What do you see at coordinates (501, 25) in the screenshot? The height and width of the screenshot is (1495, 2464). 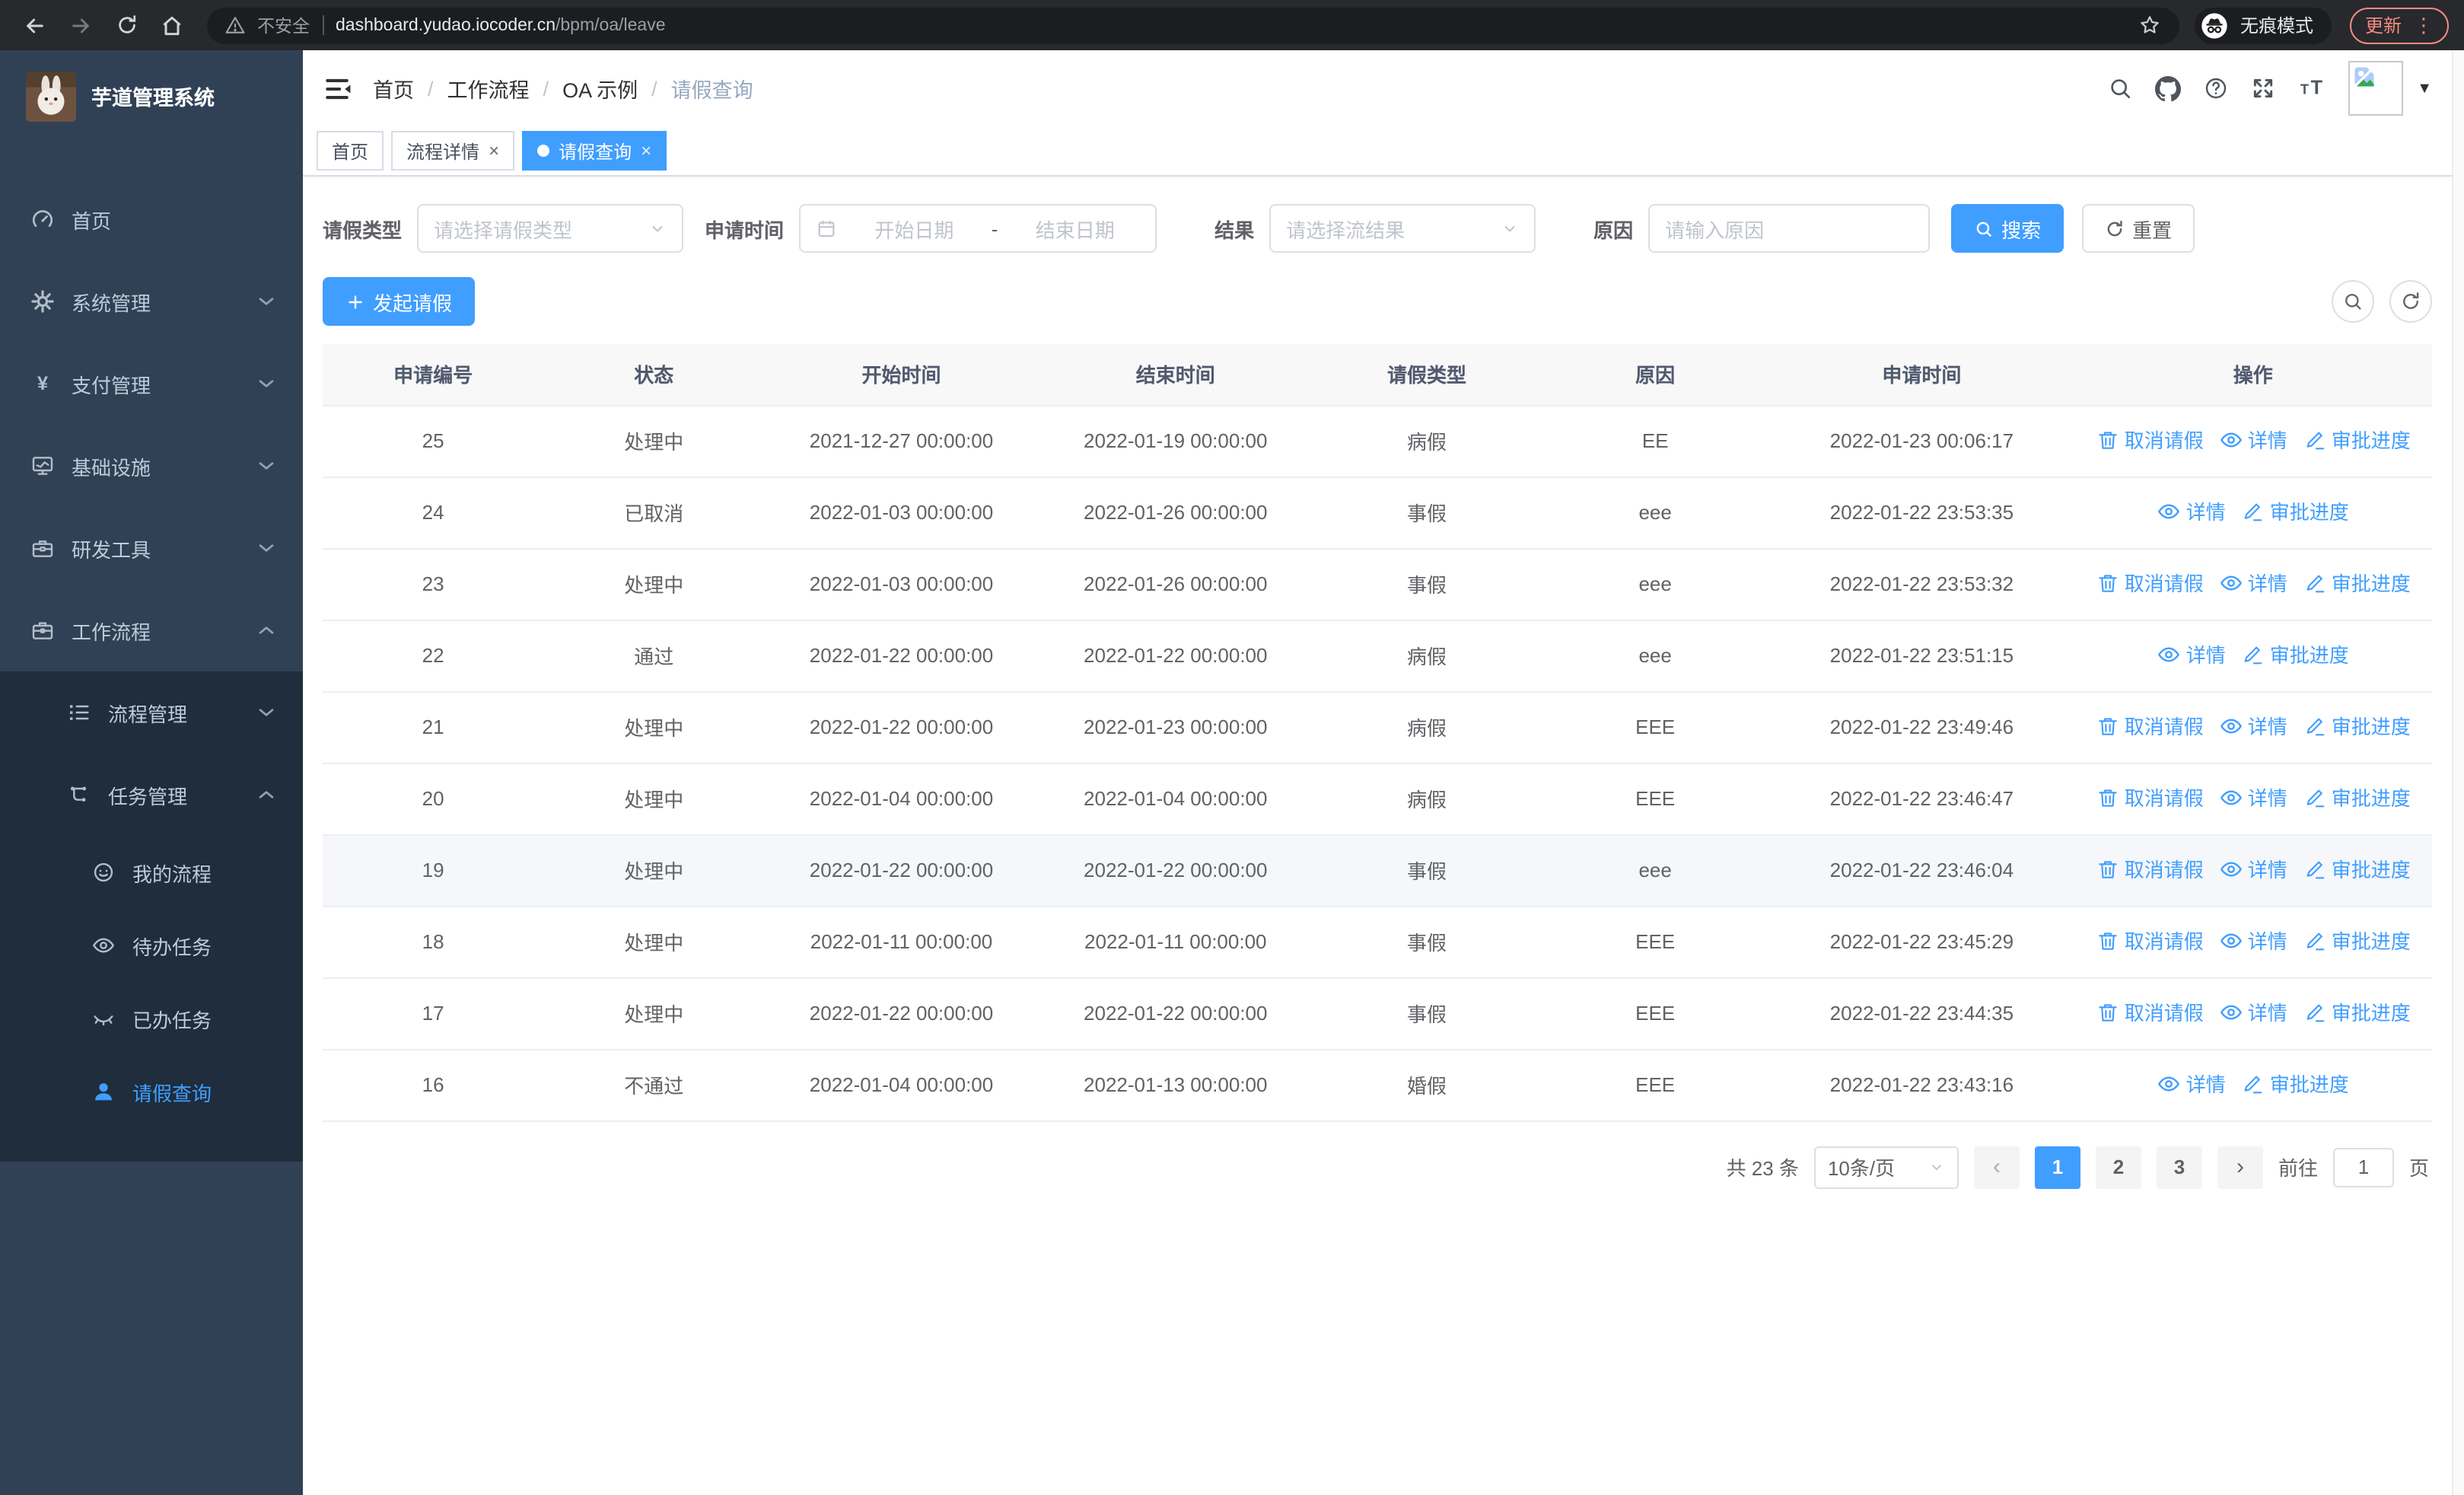 I see `url-text: dashboard.yudao.iocoder.cn/bpm/oa/leave` at bounding box center [501, 25].